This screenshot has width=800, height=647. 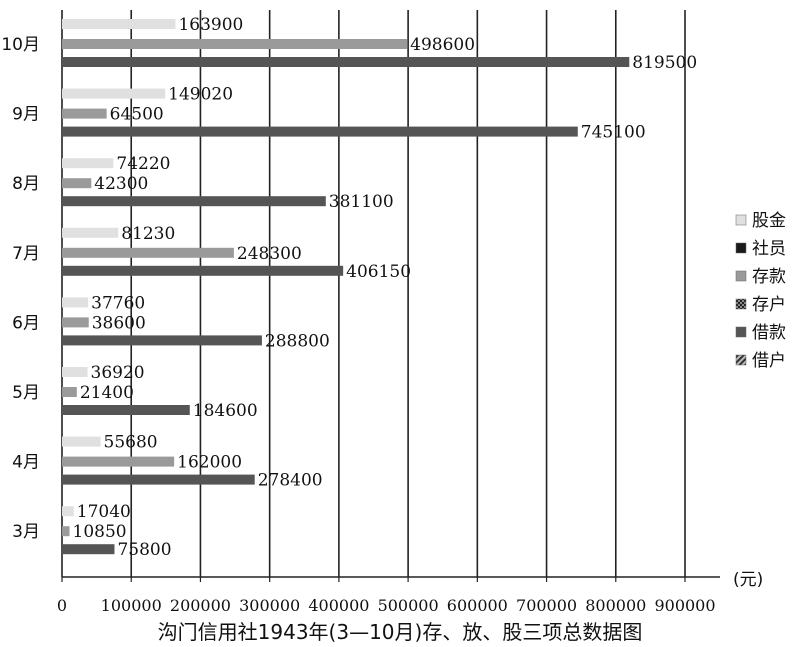 I want to click on value-label: 74220, so click(x=143, y=164).